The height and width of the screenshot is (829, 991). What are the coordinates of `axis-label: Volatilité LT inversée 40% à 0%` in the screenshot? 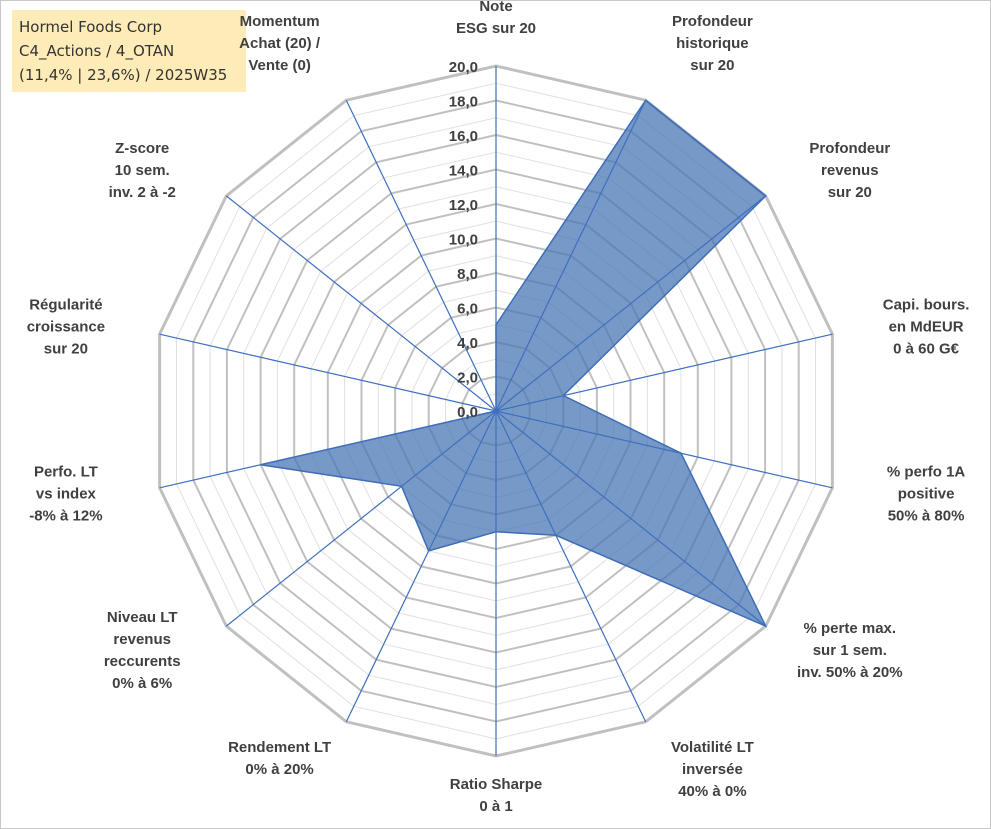 It's located at (712, 769).